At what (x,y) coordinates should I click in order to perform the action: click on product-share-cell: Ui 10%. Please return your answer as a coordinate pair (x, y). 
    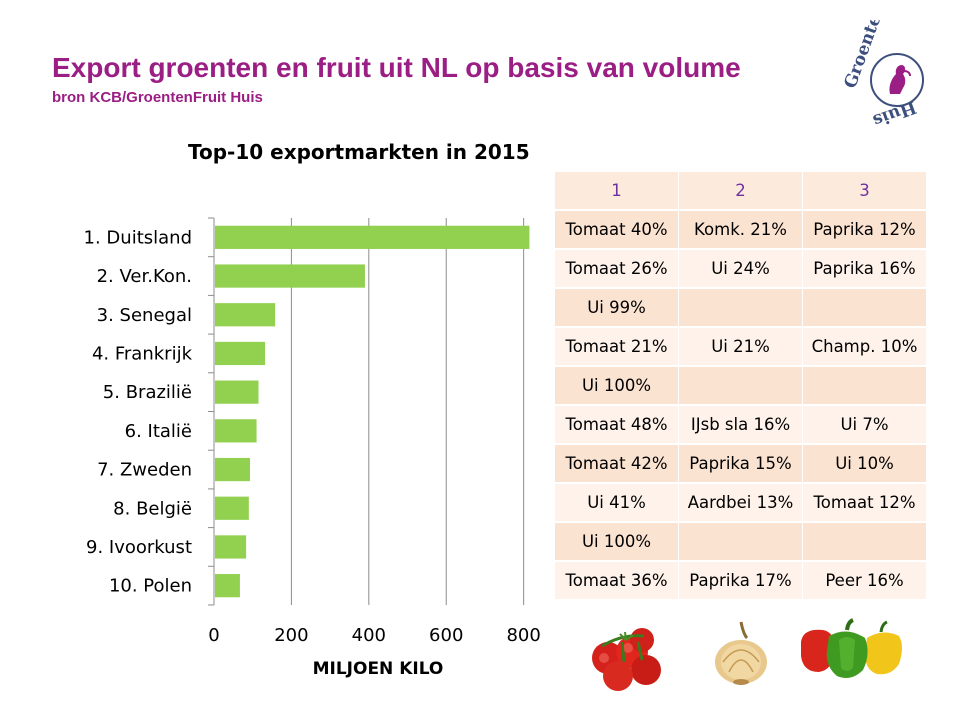
    Looking at the image, I should click on (864, 464).